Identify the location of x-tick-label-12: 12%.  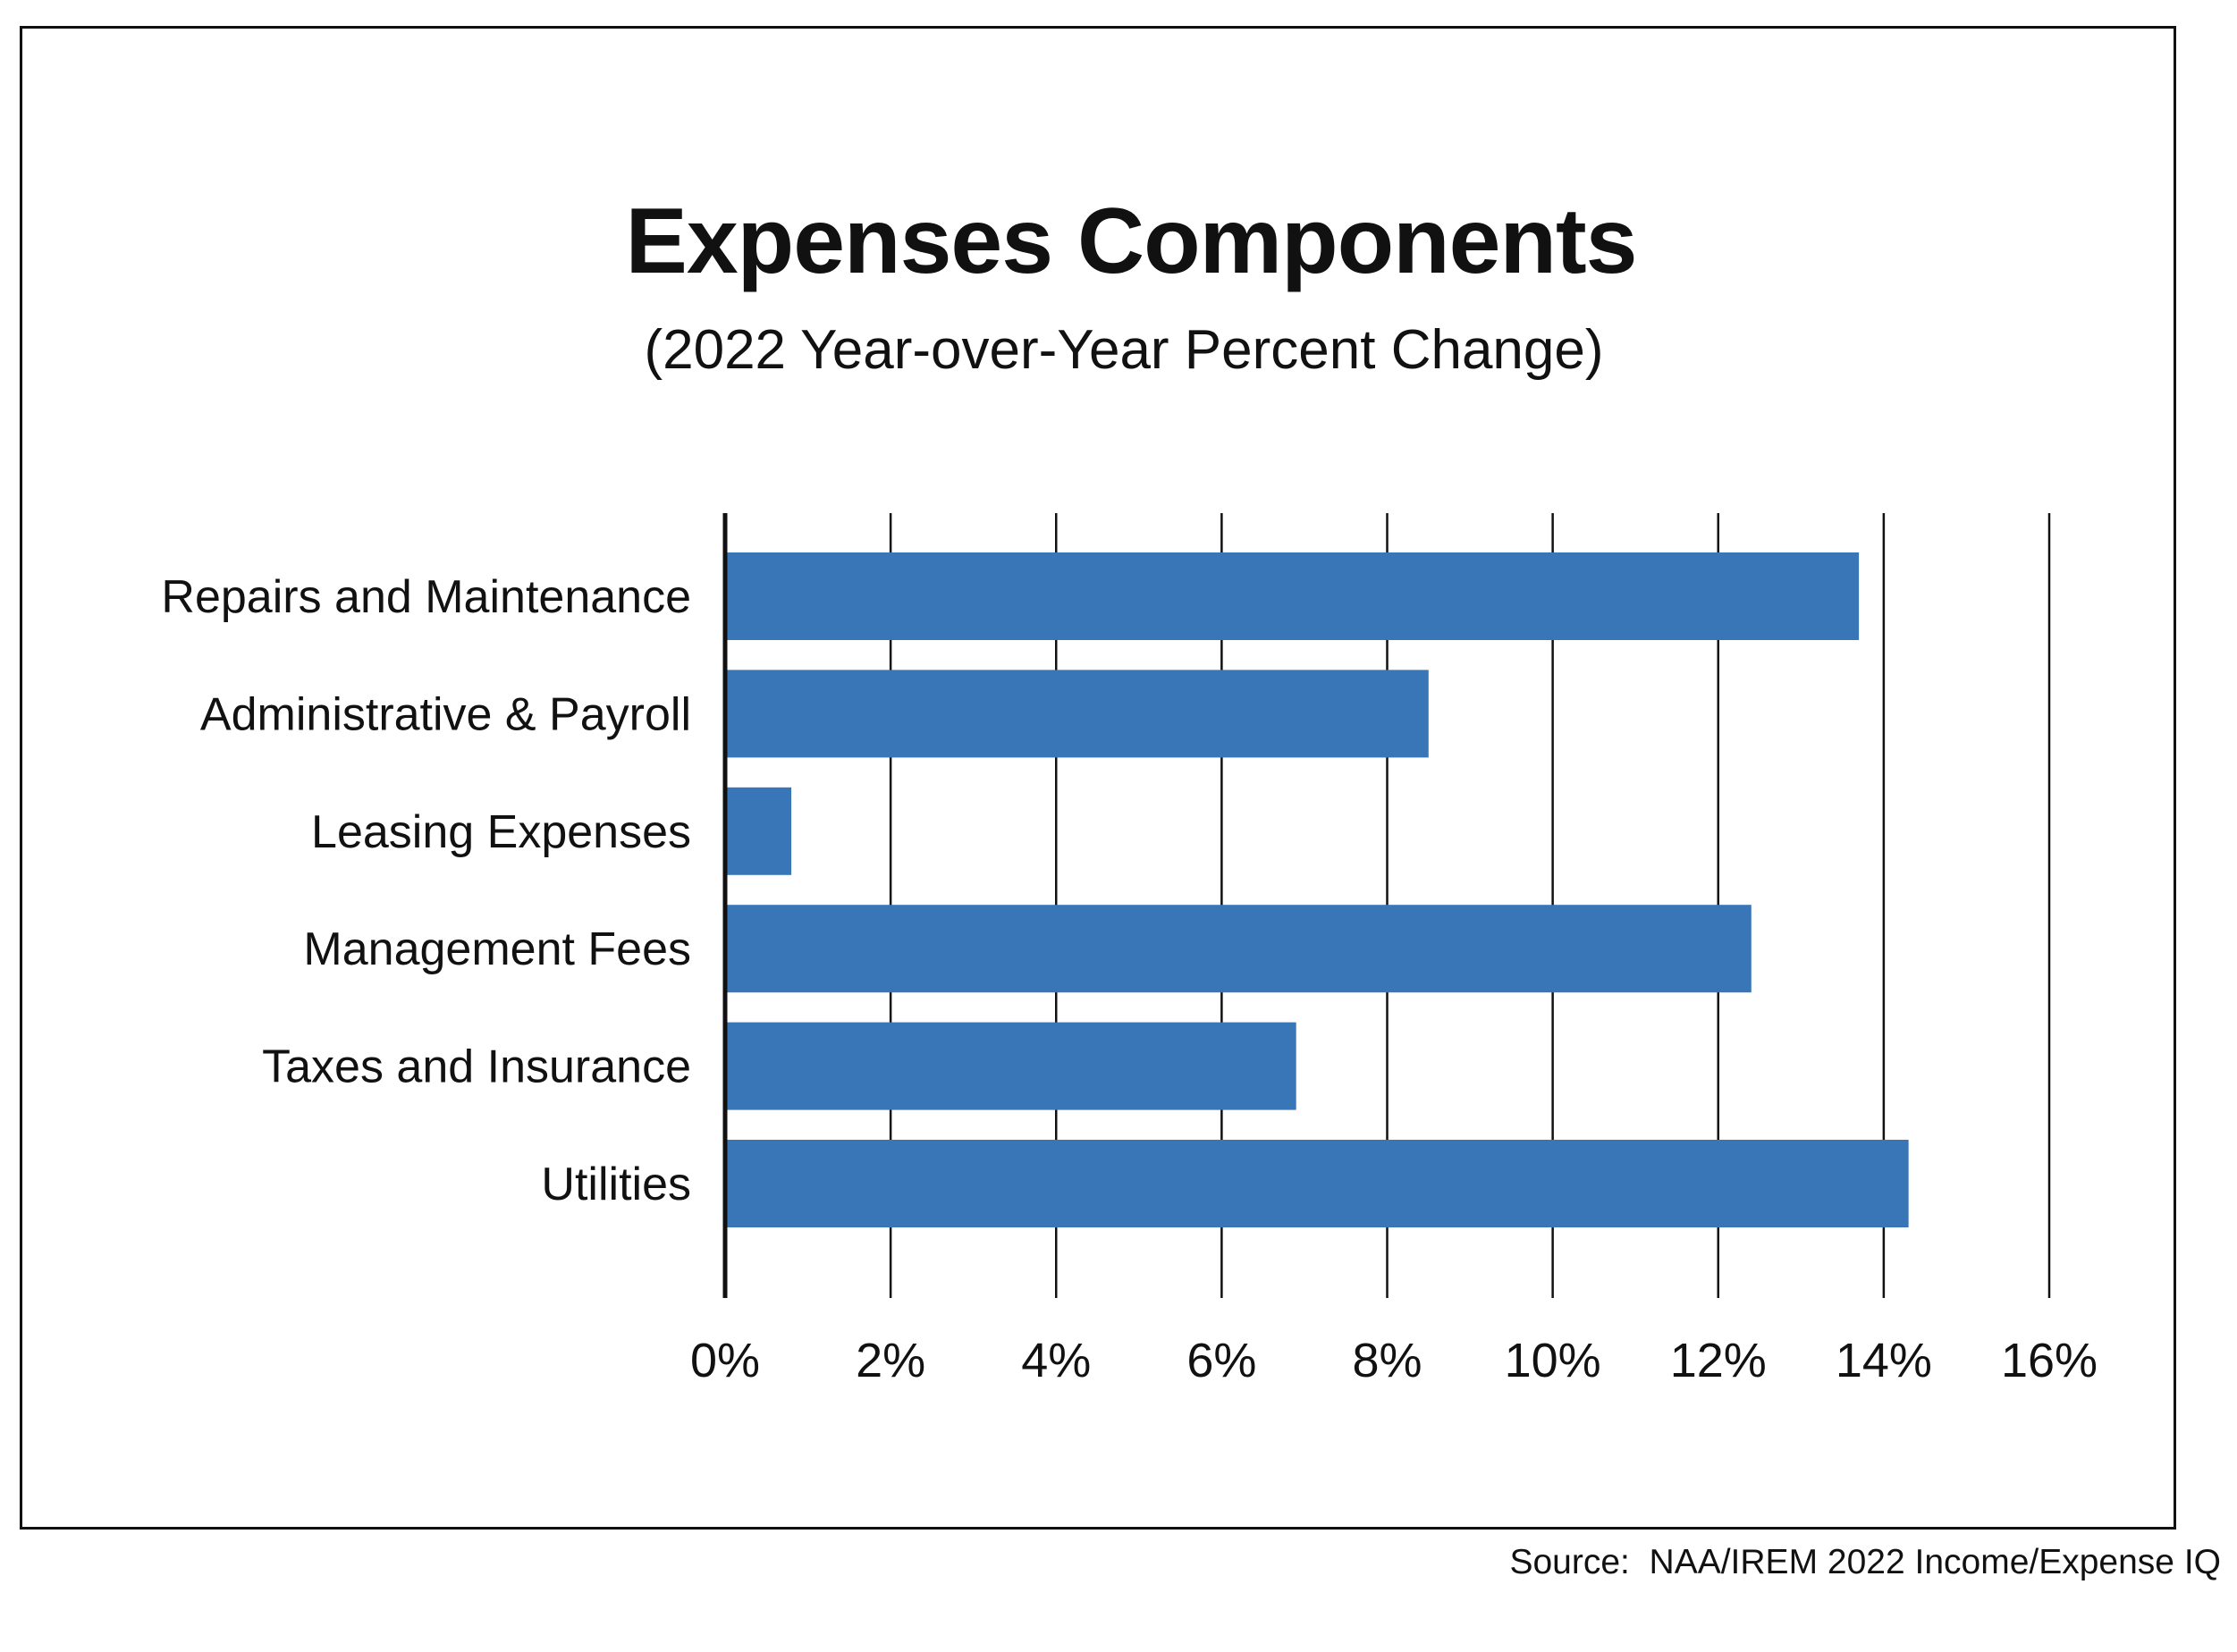
(1718, 1360).